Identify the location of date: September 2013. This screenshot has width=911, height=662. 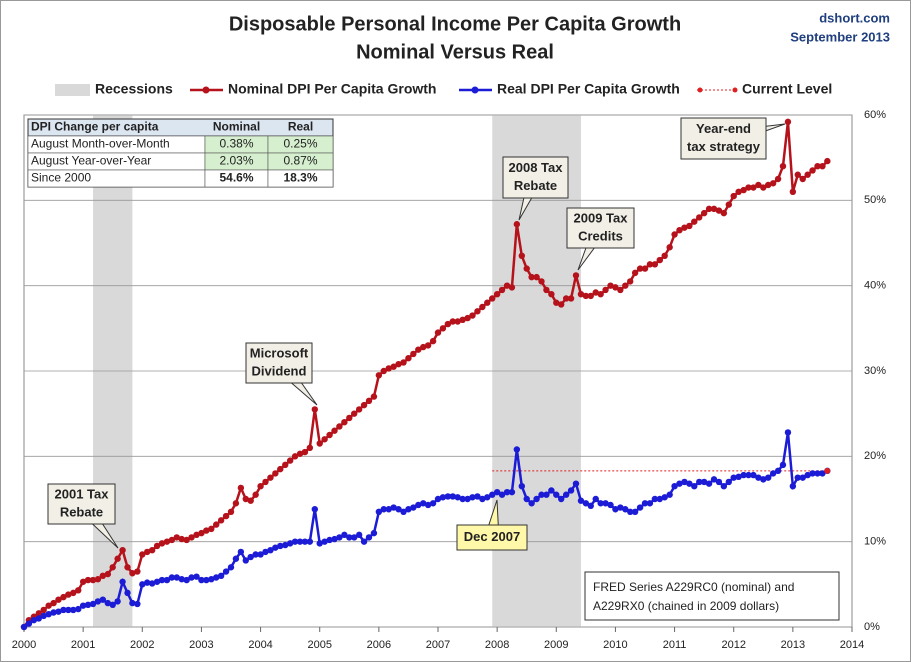
(840, 36).